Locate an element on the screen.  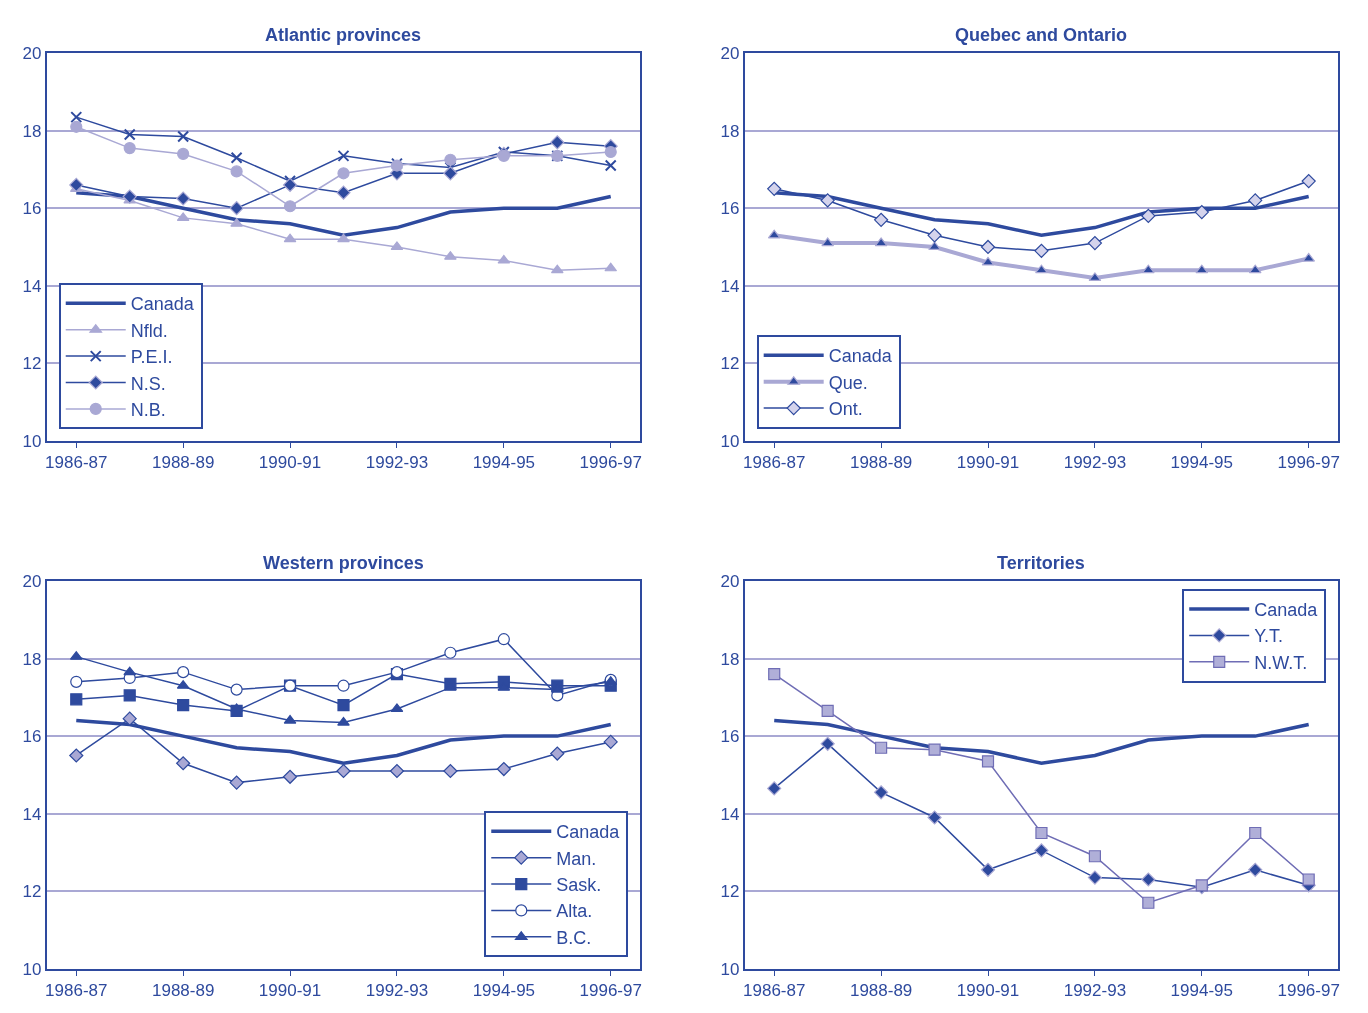
legend-label: N.S. is located at coordinates (148, 383).